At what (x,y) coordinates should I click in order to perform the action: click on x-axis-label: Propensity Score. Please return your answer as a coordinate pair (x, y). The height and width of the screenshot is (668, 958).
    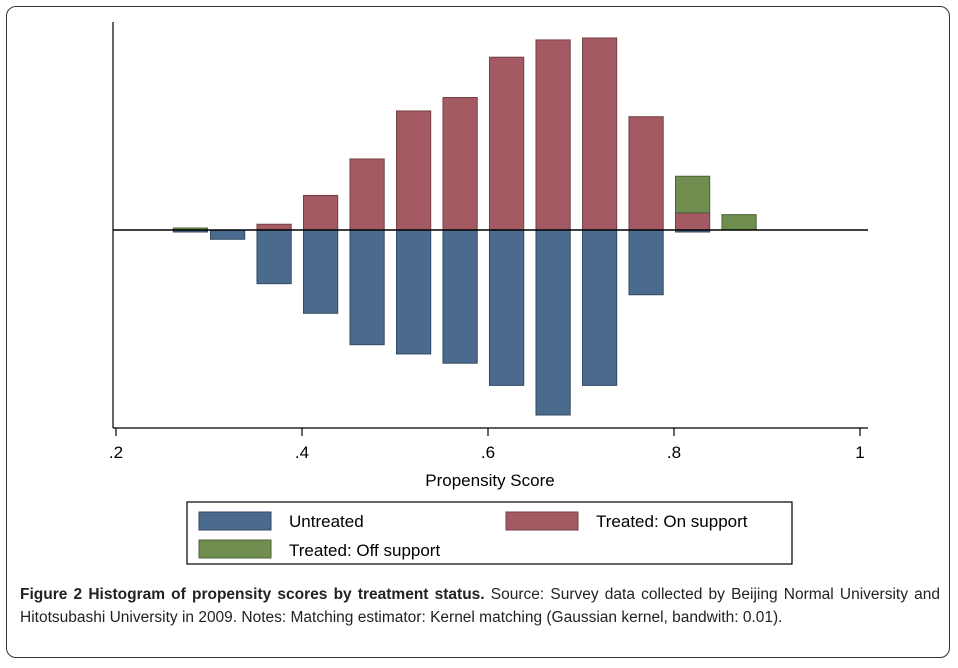
    Looking at the image, I should click on (489, 480).